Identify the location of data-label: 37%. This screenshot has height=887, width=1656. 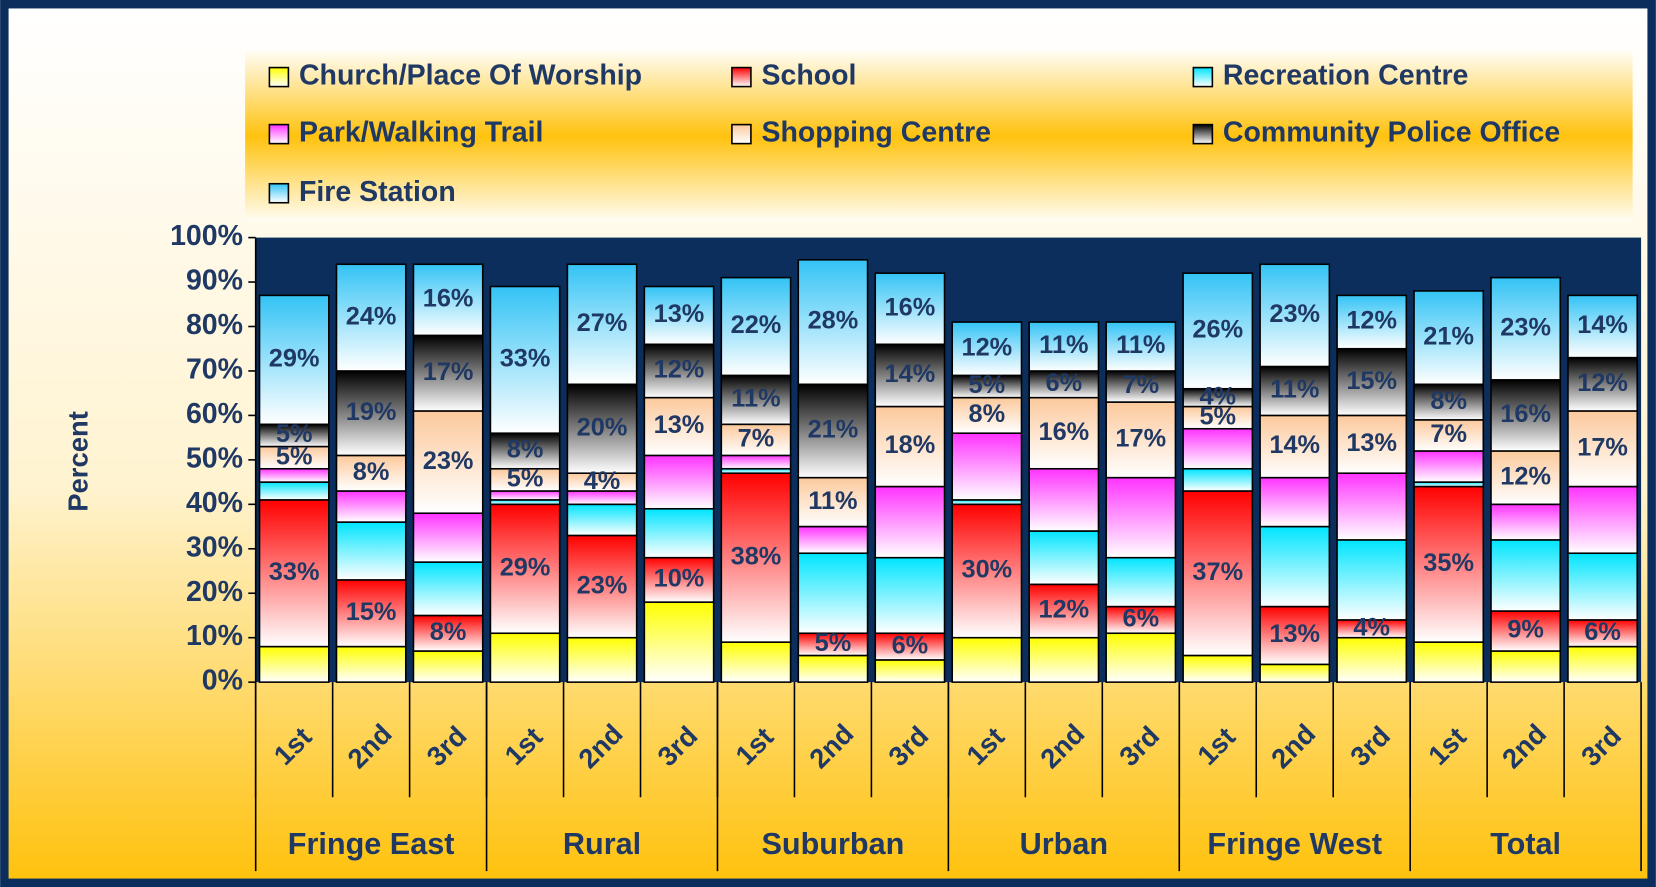
(1217, 572).